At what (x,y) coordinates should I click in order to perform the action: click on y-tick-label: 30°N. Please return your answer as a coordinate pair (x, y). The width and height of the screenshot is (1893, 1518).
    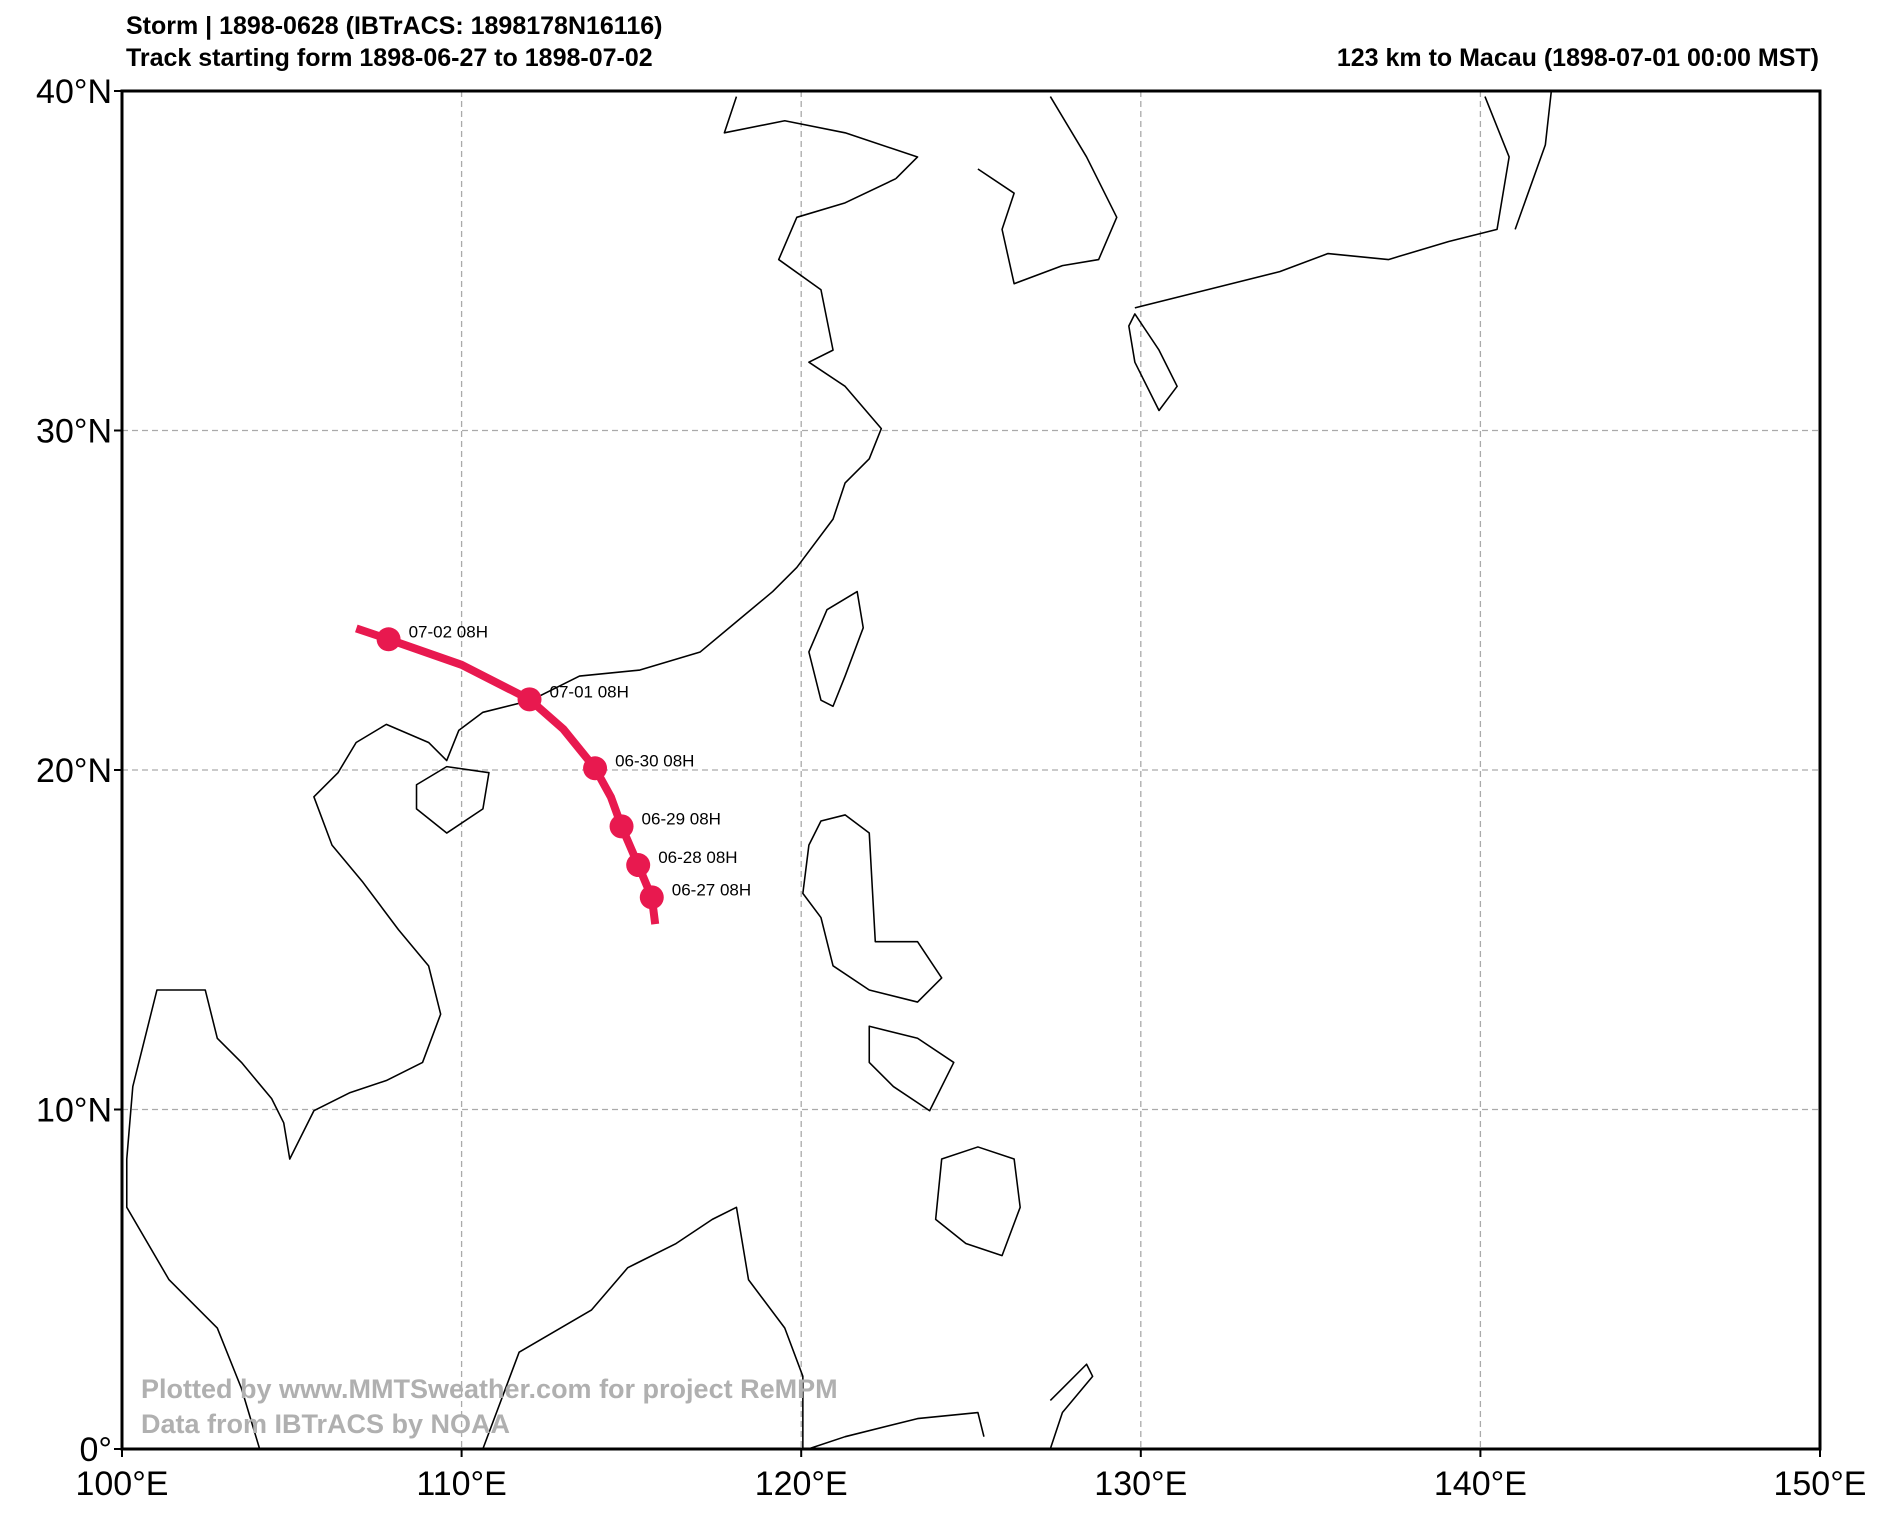
    Looking at the image, I should click on (74, 432).